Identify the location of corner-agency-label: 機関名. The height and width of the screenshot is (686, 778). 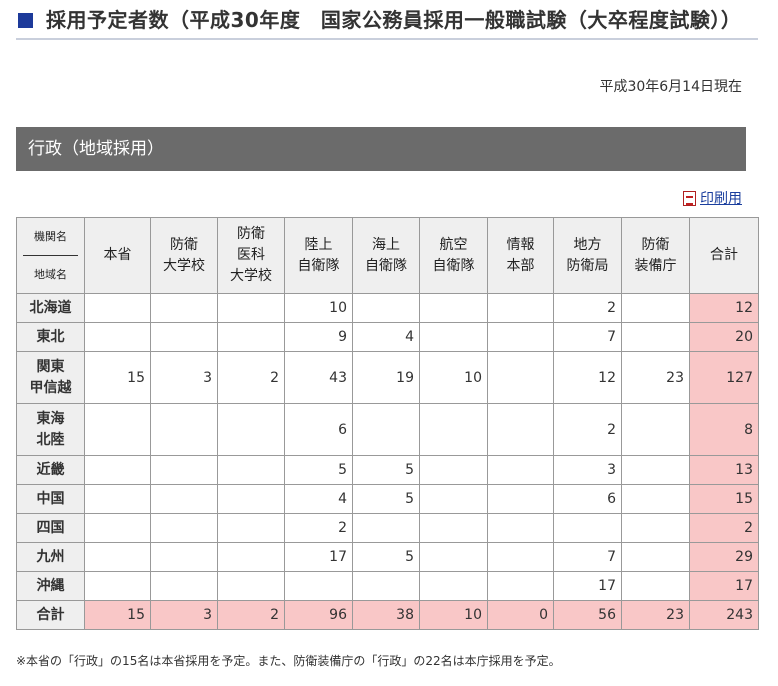
(50, 237).